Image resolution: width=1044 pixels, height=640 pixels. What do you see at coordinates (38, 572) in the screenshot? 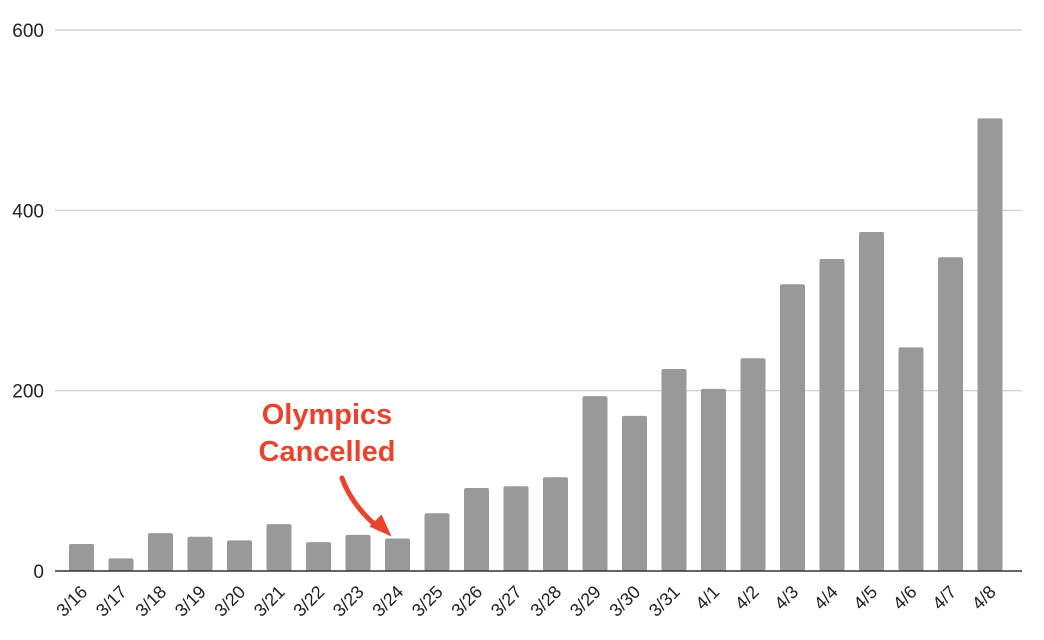
I see `y-tick-label: 0` at bounding box center [38, 572].